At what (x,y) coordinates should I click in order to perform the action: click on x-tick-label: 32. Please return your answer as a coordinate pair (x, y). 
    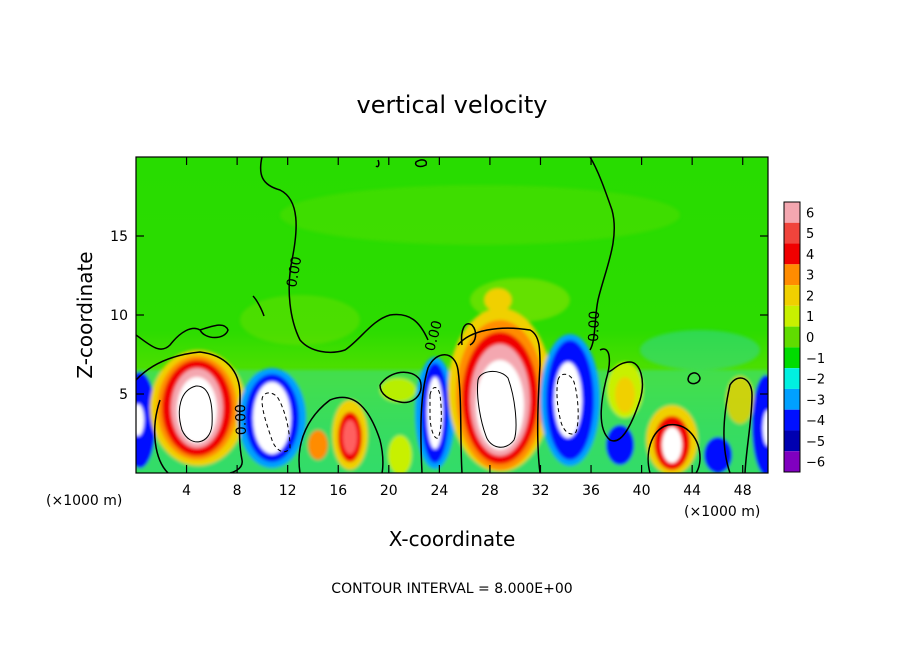
    Looking at the image, I should click on (541, 491).